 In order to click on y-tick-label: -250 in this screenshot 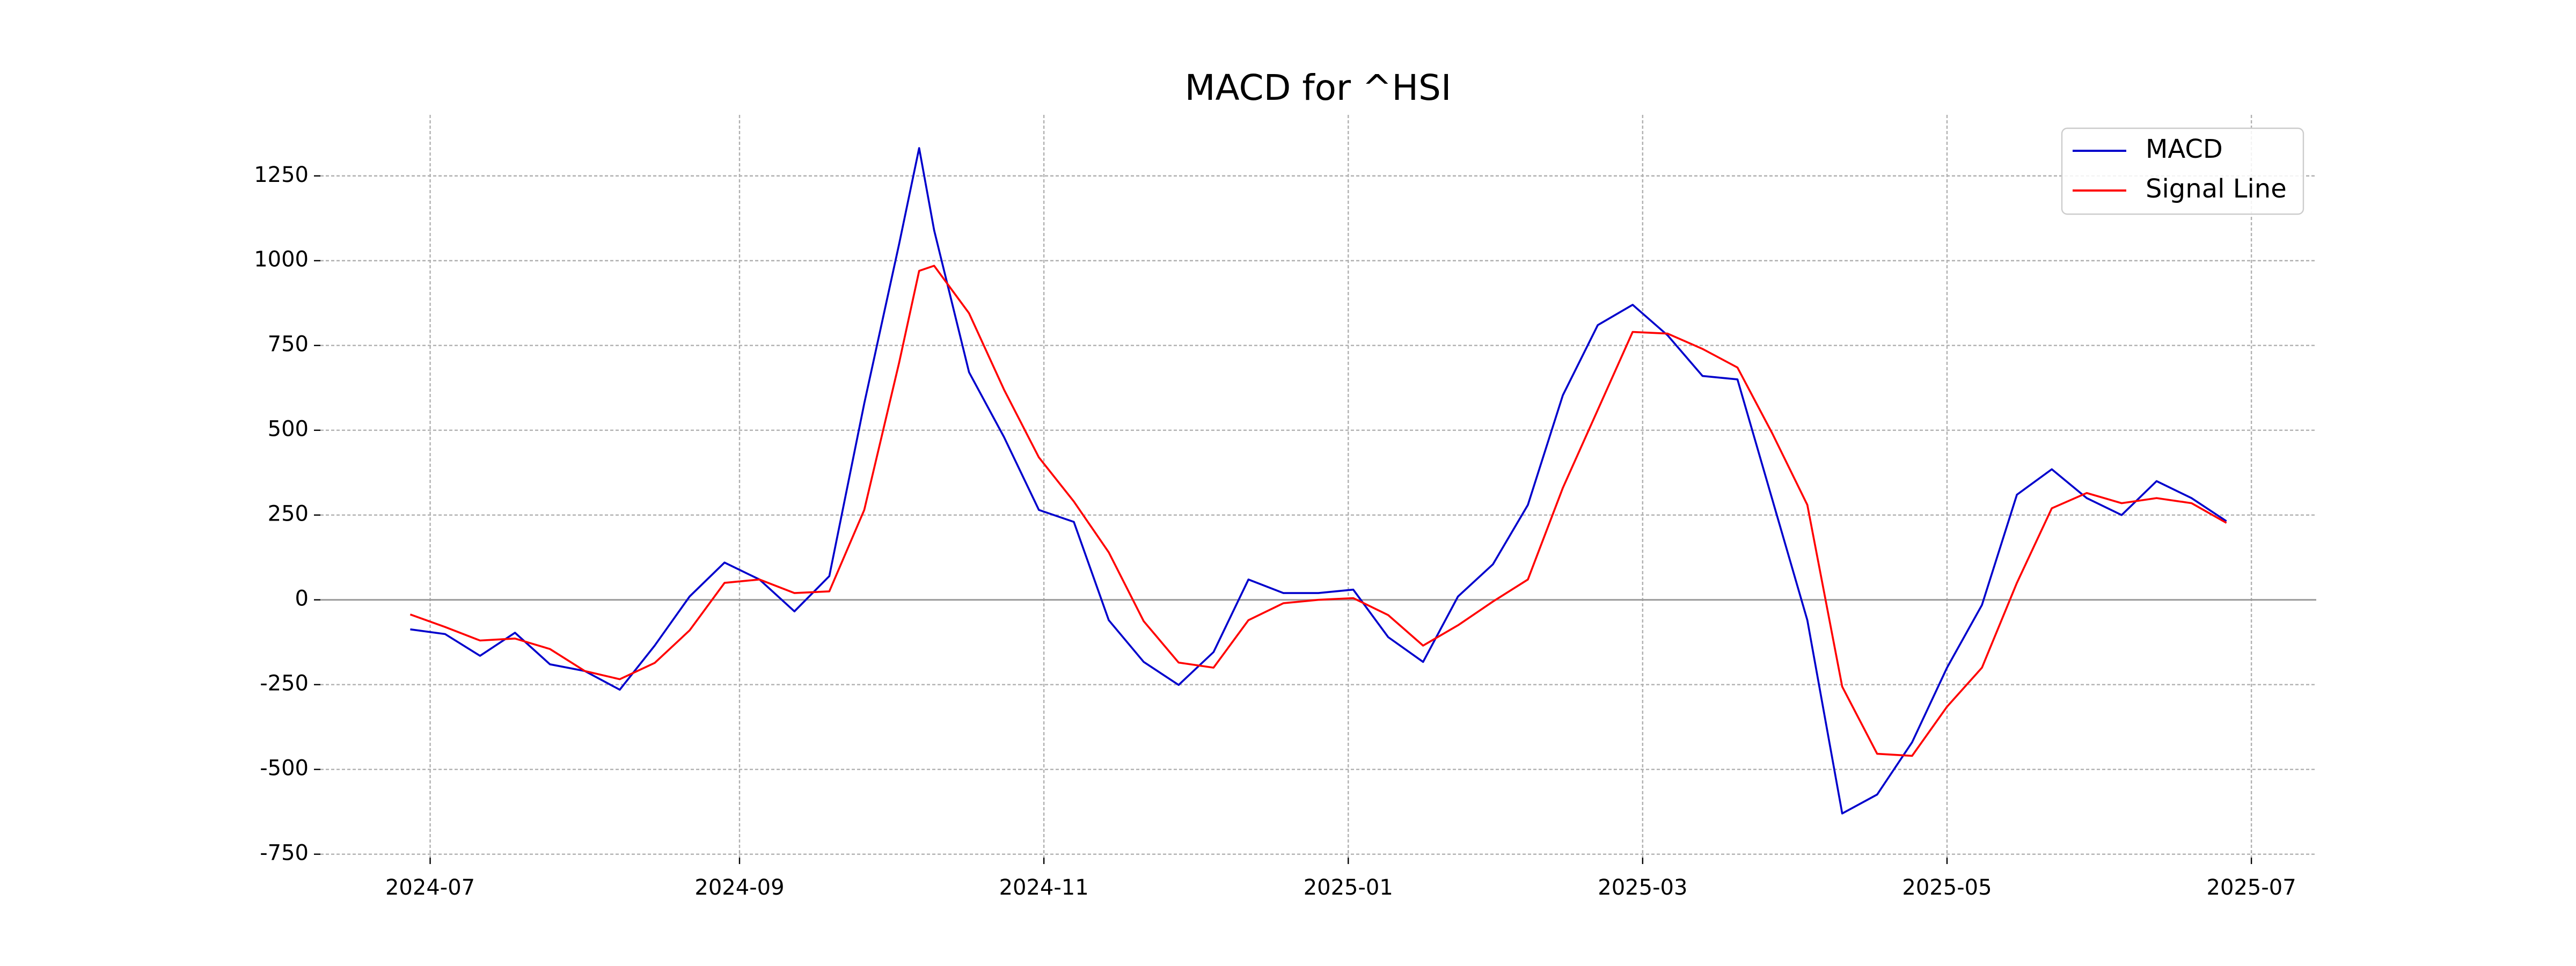, I will do `click(284, 683)`.